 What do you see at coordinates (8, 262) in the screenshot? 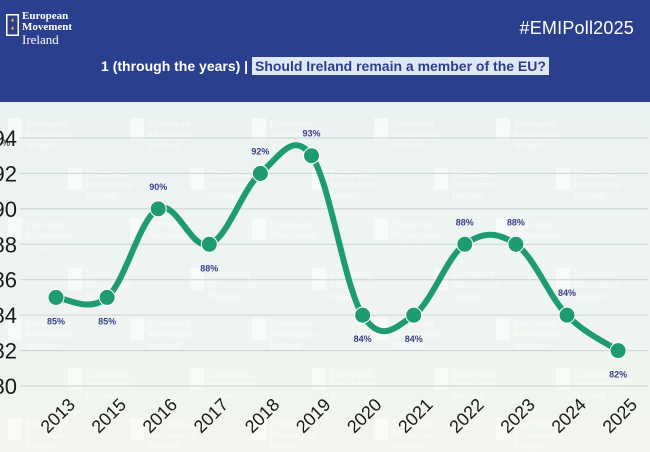
I see `y-axis: 80 82 84 86 88 90 92 94%` at bounding box center [8, 262].